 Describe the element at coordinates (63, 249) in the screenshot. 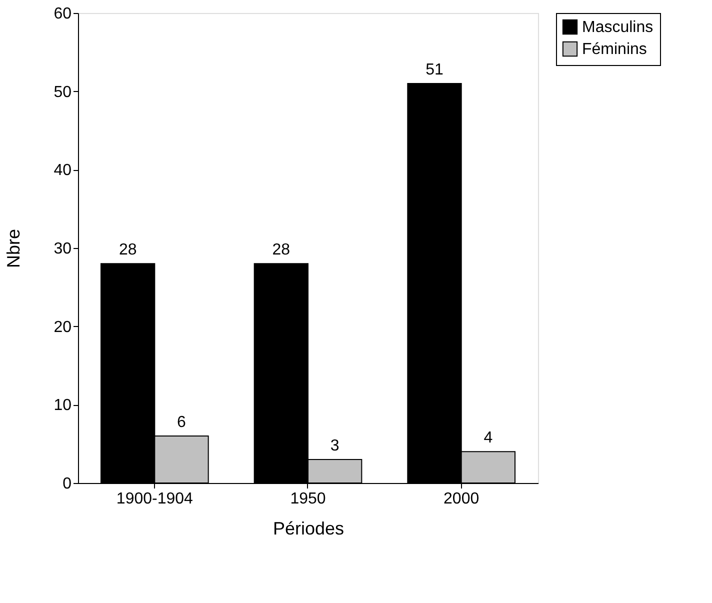

I see `y-tick-label: 30` at that location.